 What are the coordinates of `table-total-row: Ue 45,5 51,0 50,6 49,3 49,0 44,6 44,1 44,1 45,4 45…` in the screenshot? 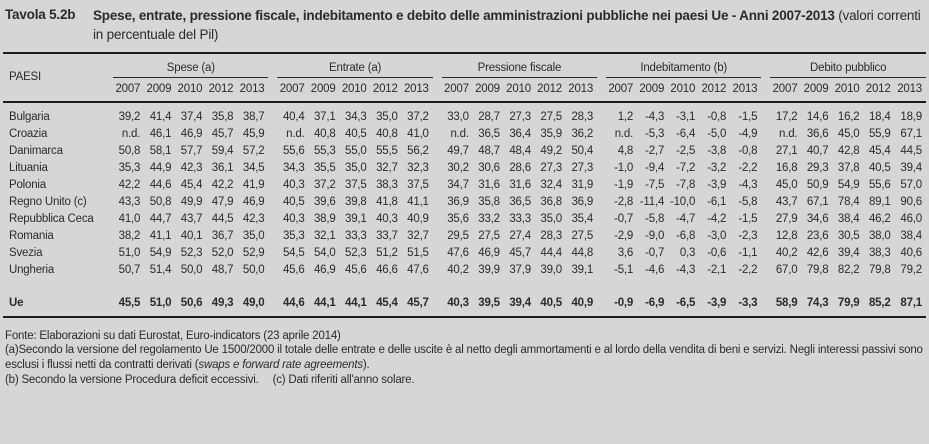 It's located at (464, 306).